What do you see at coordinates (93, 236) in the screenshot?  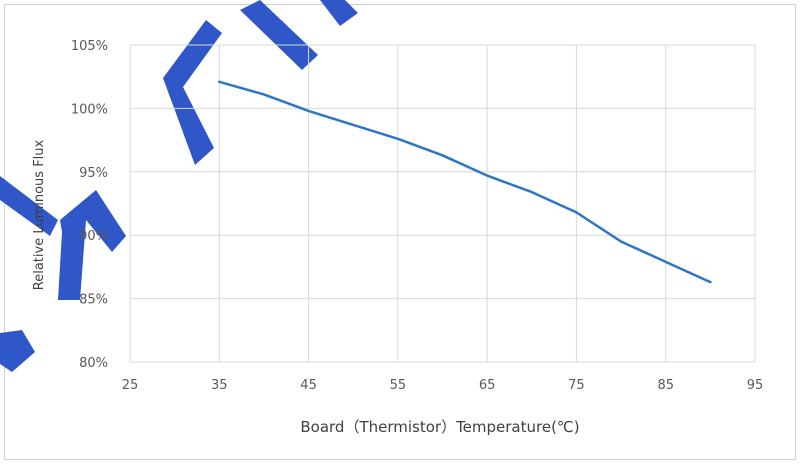 I see `y-tick-label: 90%` at bounding box center [93, 236].